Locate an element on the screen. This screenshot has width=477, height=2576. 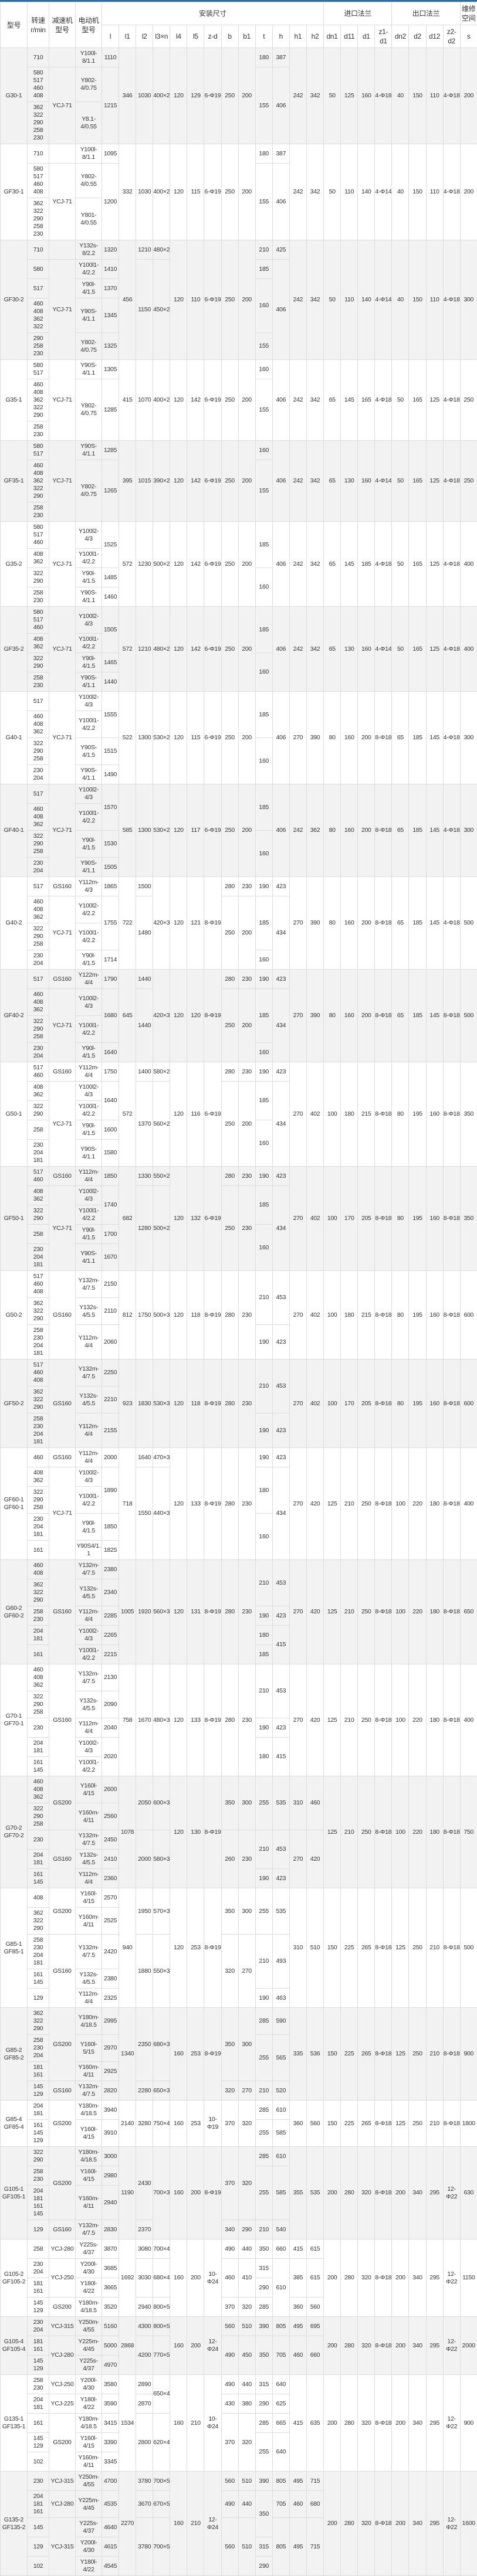
cell-motor: Y160l-4/15 is located at coordinates (89, 2133).